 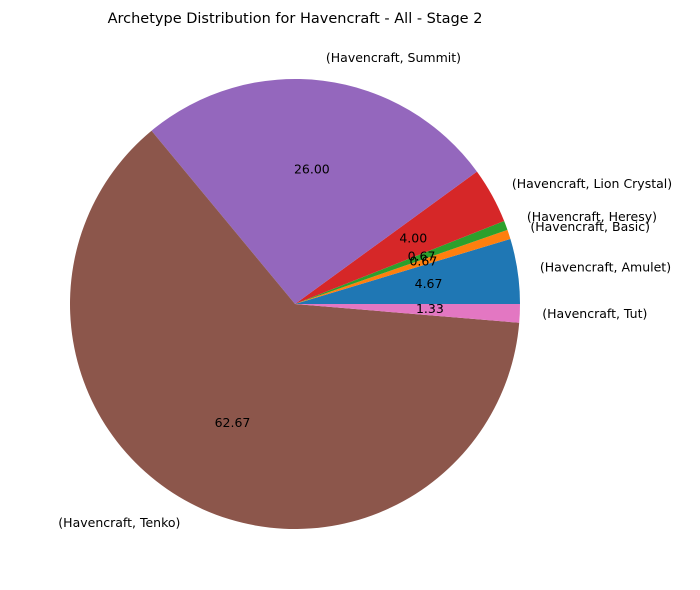 I want to click on slice-value-0: 4.67, so click(x=429, y=283).